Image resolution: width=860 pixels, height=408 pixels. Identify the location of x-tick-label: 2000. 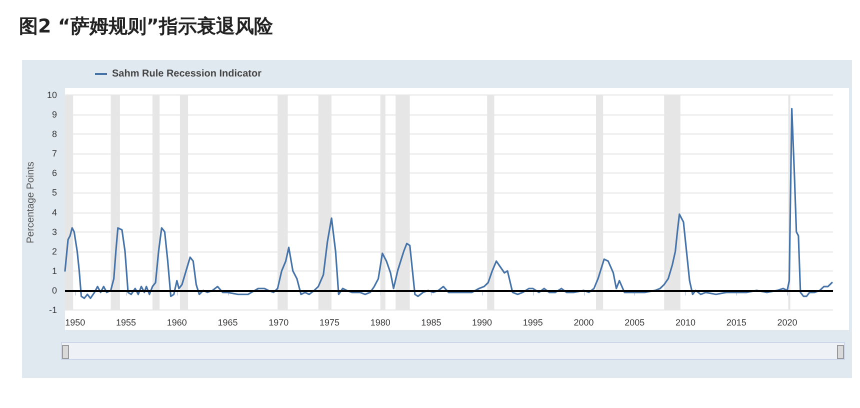
(584, 323).